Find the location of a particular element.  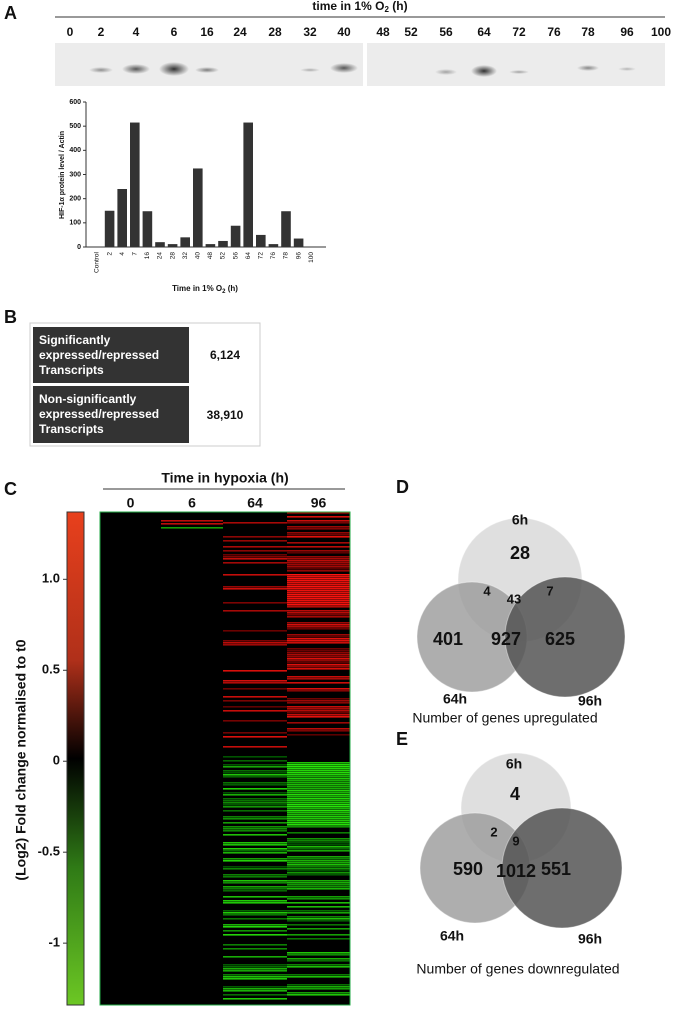

lane-label: 6 is located at coordinates (174, 32).